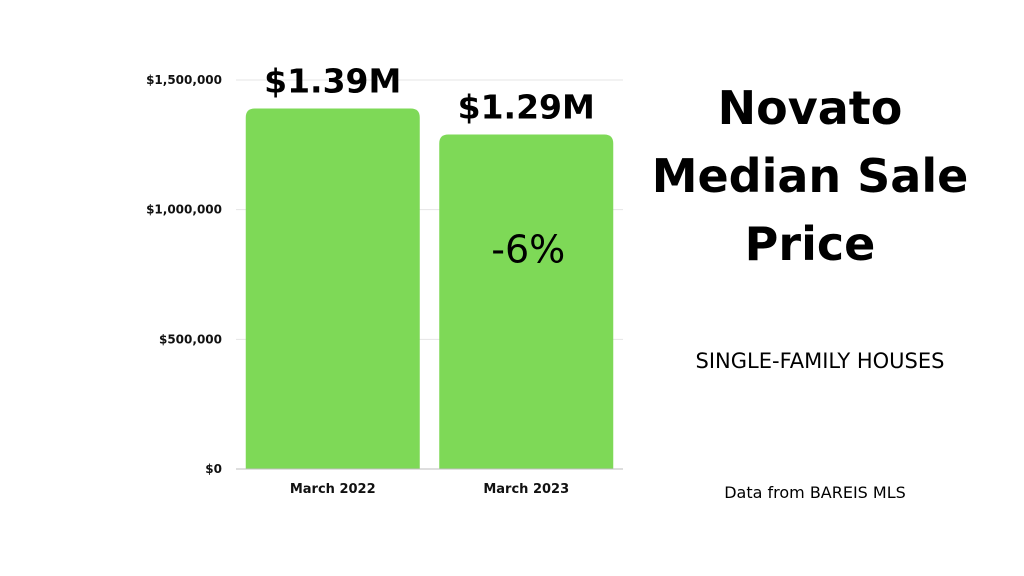 This screenshot has width=1024, height=576. Describe the element at coordinates (526, 106) in the screenshot. I see `bar-value-label: $1.29M` at that location.